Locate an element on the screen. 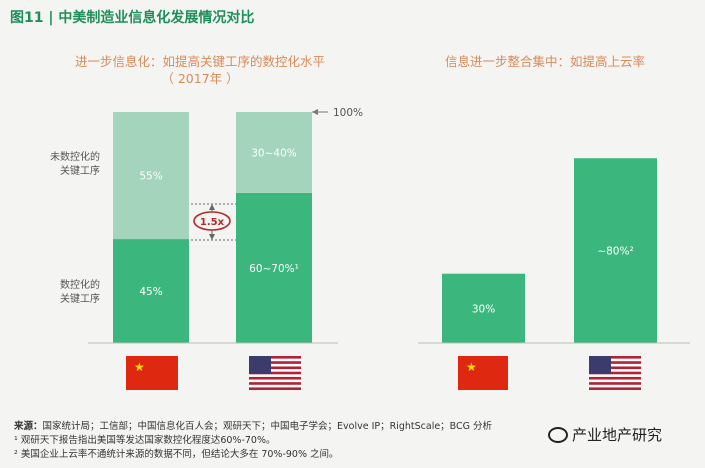 This screenshot has width=705, height=468. annotation-100-arrowhead is located at coordinates (315, 112).